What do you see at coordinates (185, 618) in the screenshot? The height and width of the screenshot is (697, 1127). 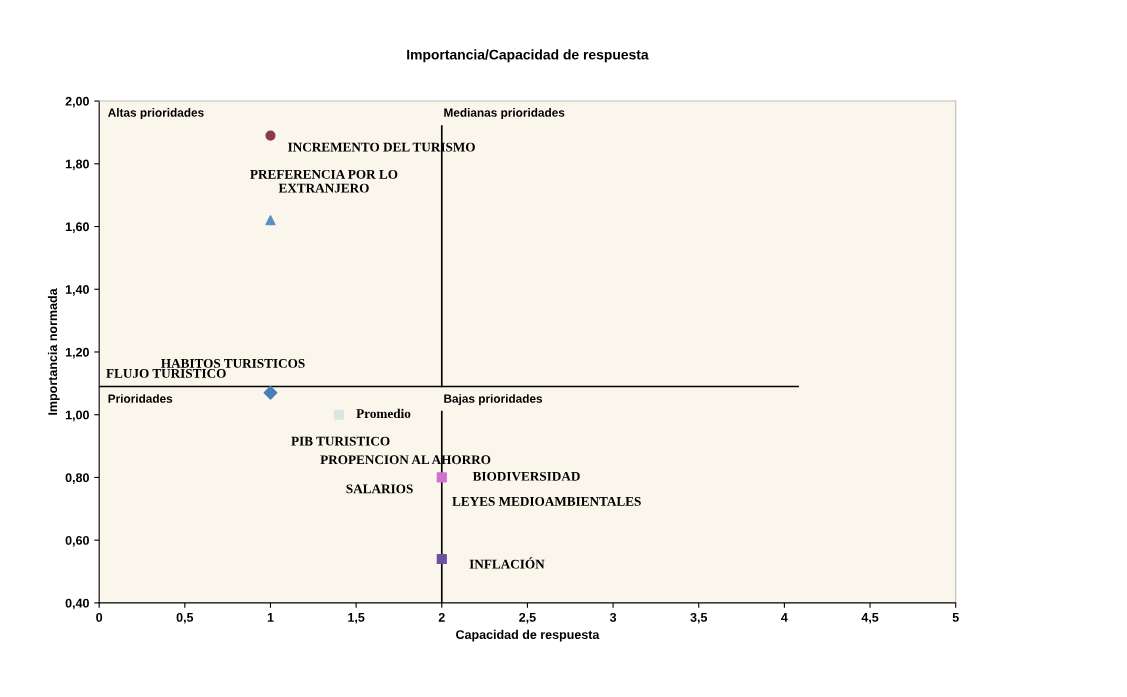 I see `x-tick-label: 0,5` at bounding box center [185, 618].